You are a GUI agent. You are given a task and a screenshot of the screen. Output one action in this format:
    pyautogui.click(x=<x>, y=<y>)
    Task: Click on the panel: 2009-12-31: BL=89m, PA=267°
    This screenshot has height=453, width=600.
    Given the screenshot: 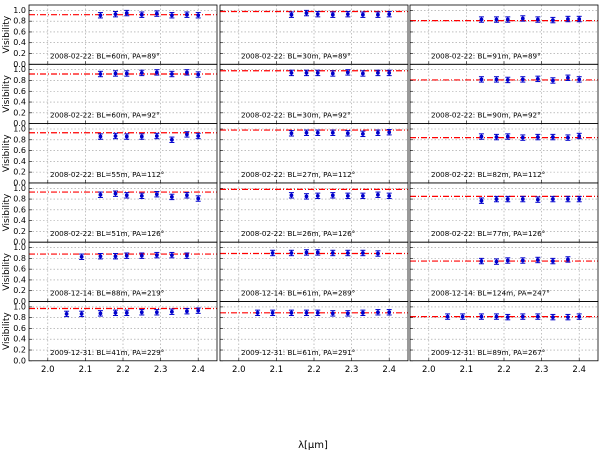 What is the action you would take?
    pyautogui.click(x=504, y=331)
    